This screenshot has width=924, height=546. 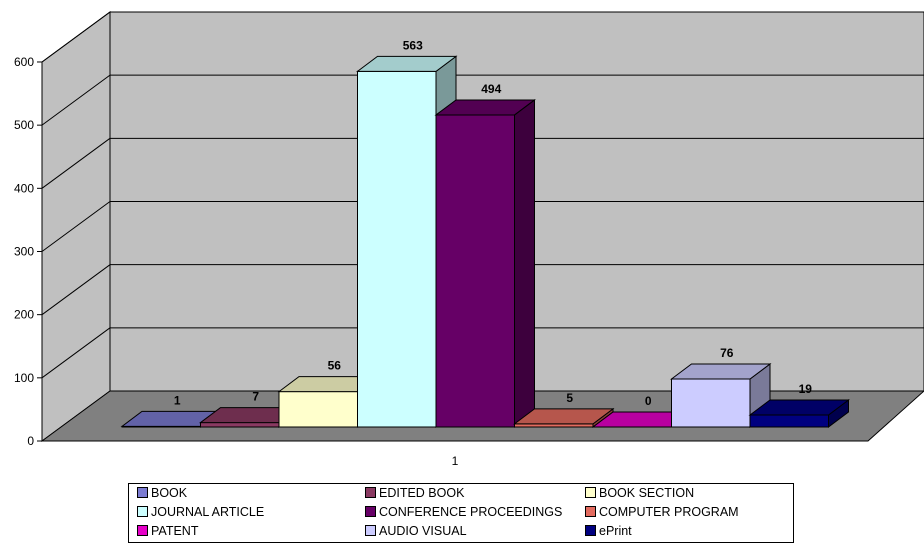 I want to click on data-label: 0, so click(x=648, y=401).